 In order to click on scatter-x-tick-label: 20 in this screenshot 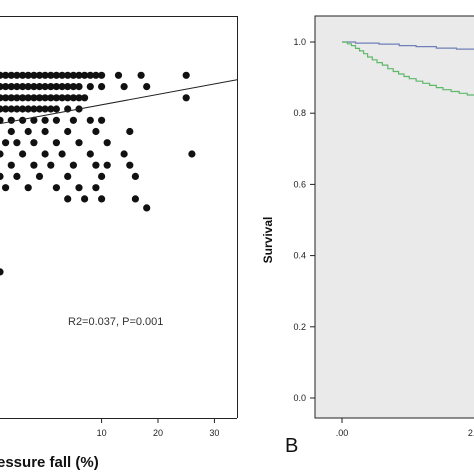, I will do `click(158, 433)`.